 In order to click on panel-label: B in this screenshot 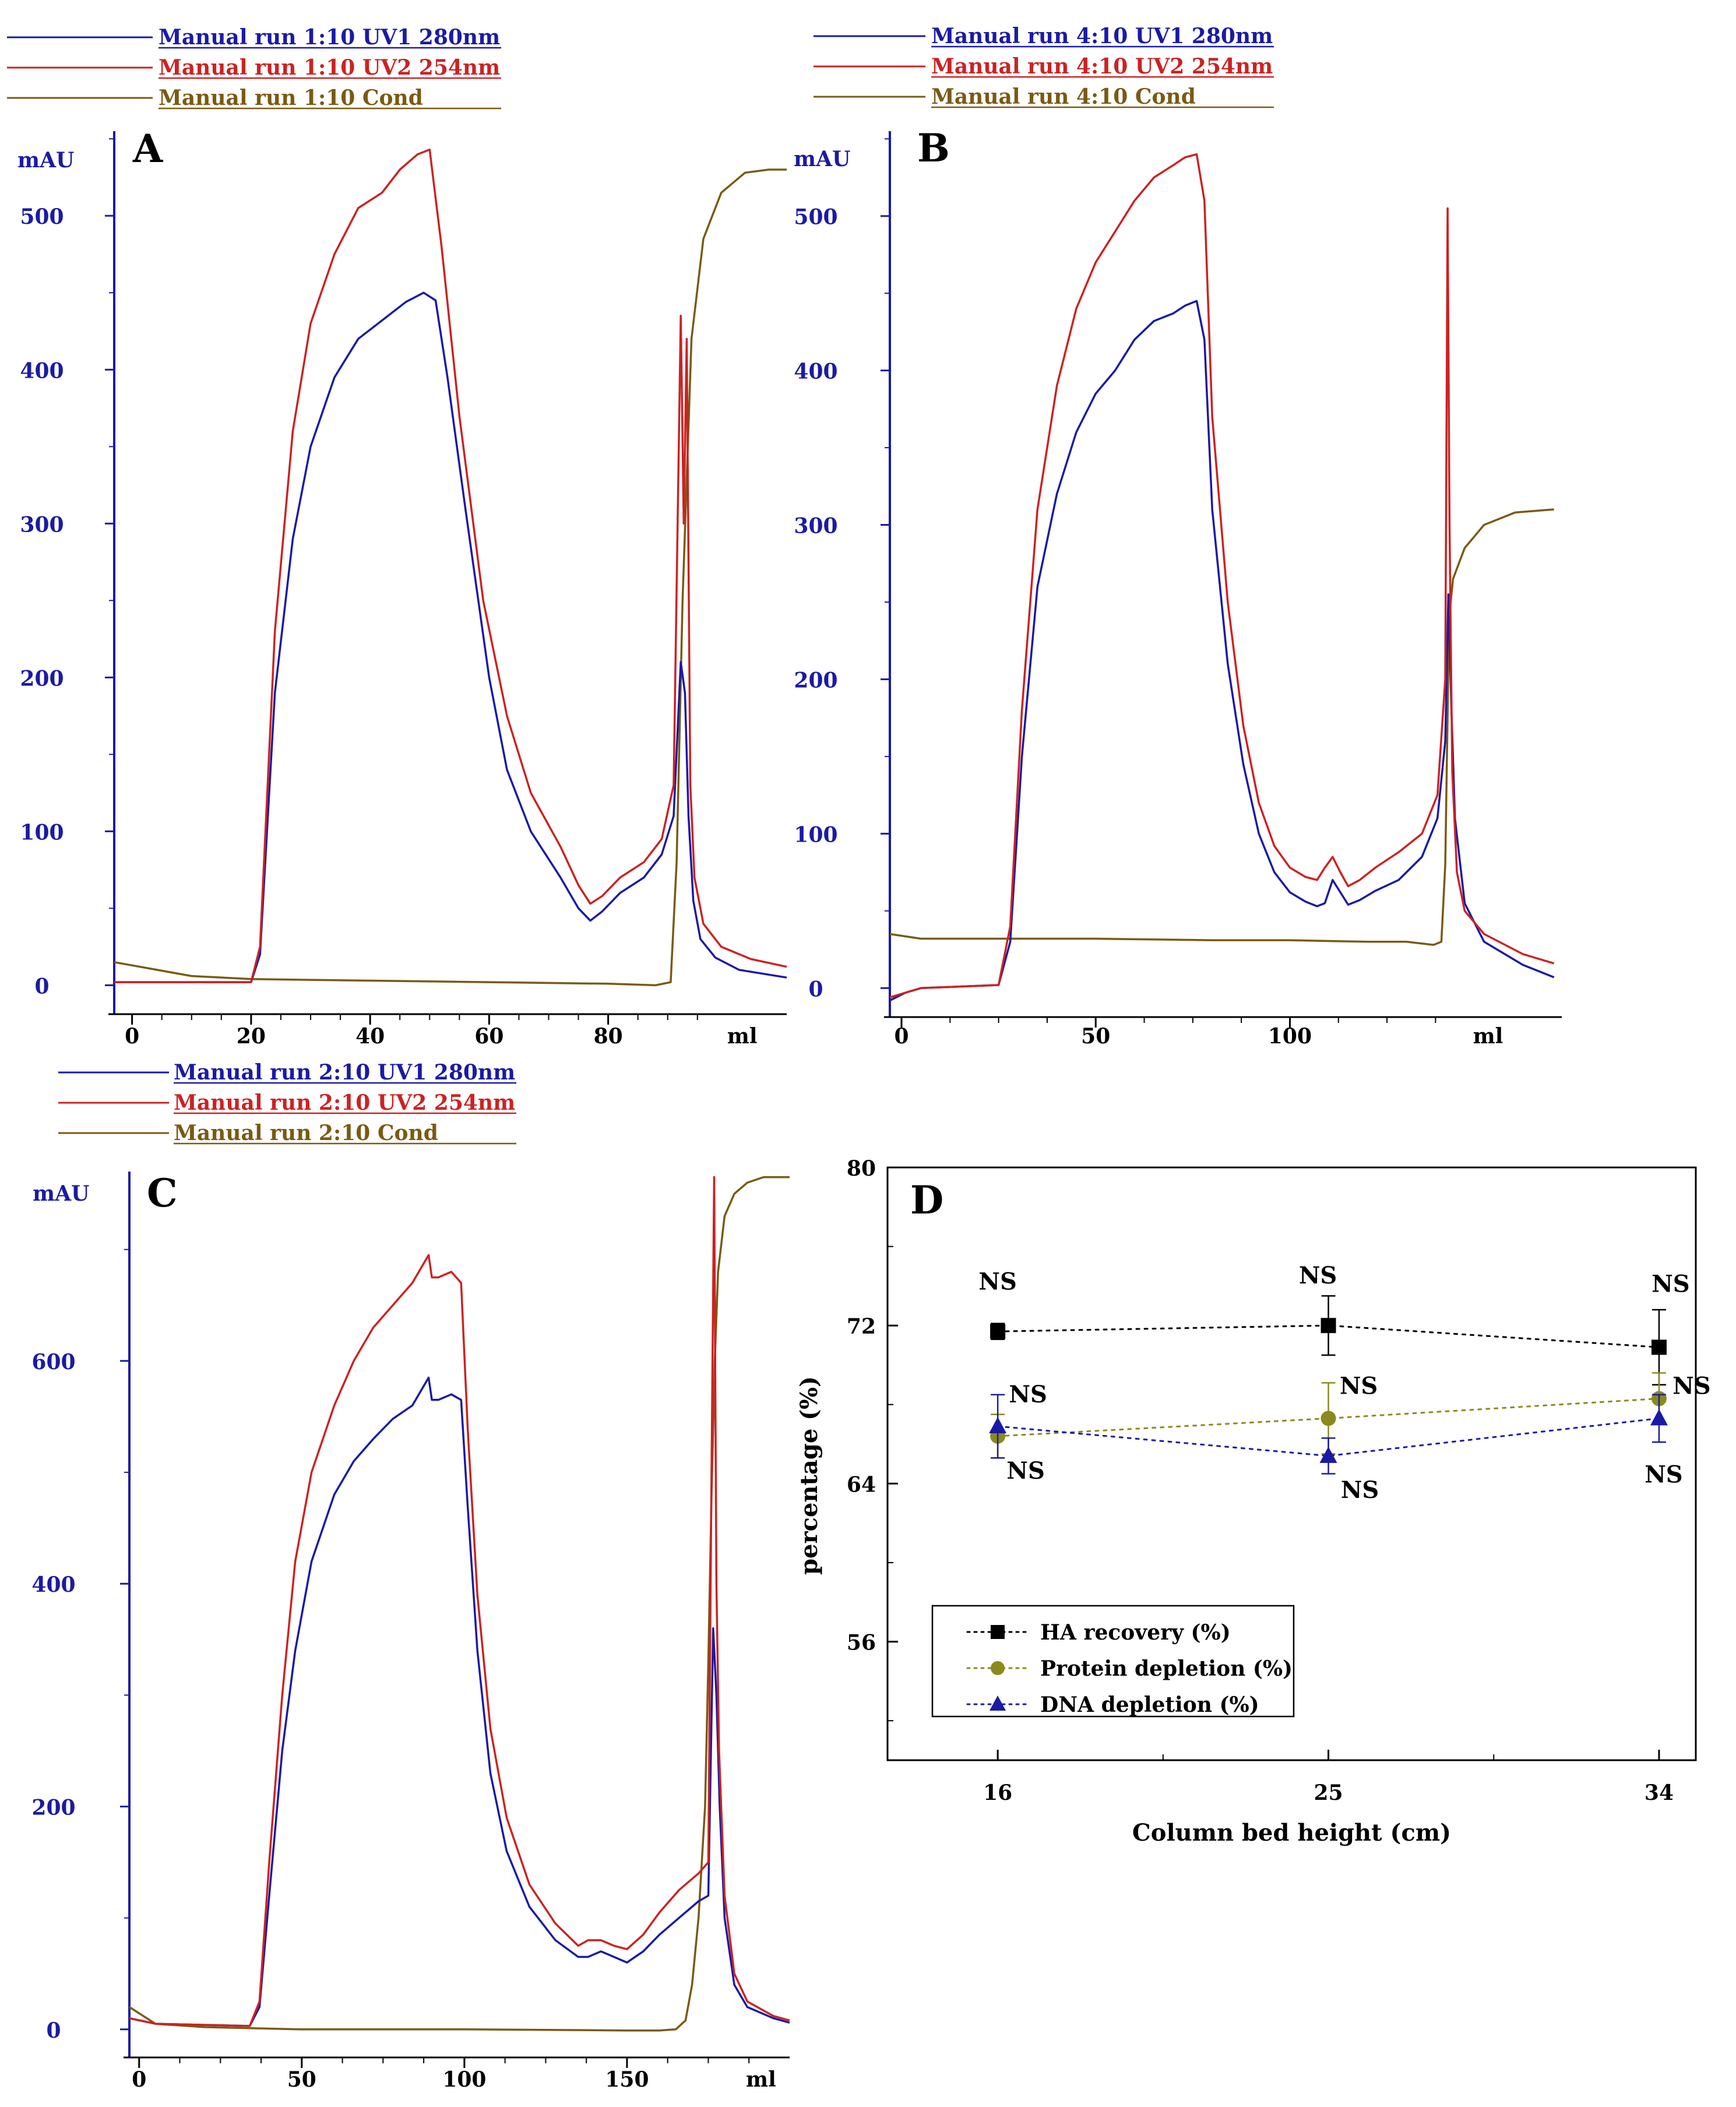, I will do `click(933, 148)`.